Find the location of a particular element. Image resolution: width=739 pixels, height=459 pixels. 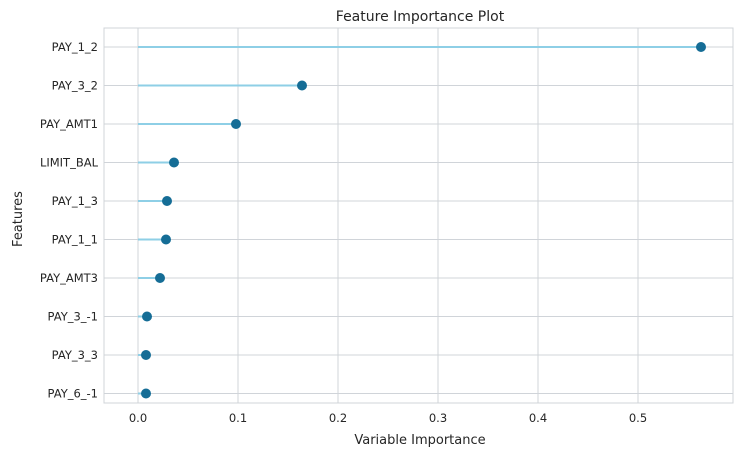

y-tick-label: LIMIT_BAL is located at coordinates (69, 163).